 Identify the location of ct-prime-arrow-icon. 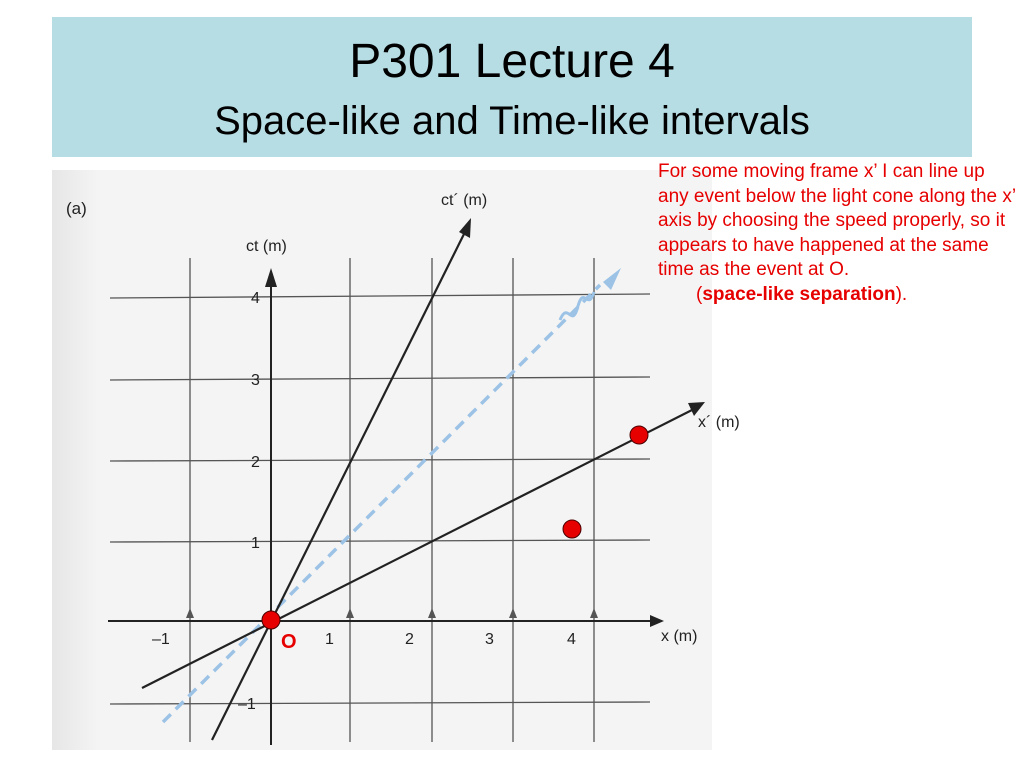
(465, 228).